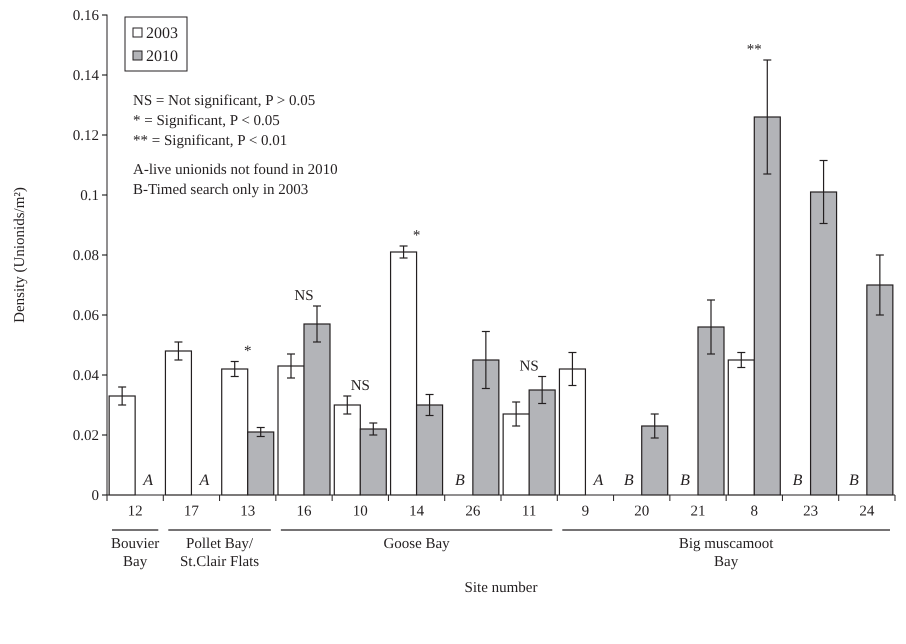  What do you see at coordinates (86, 376) in the screenshot?
I see `y-tick-label: 0.04` at bounding box center [86, 376].